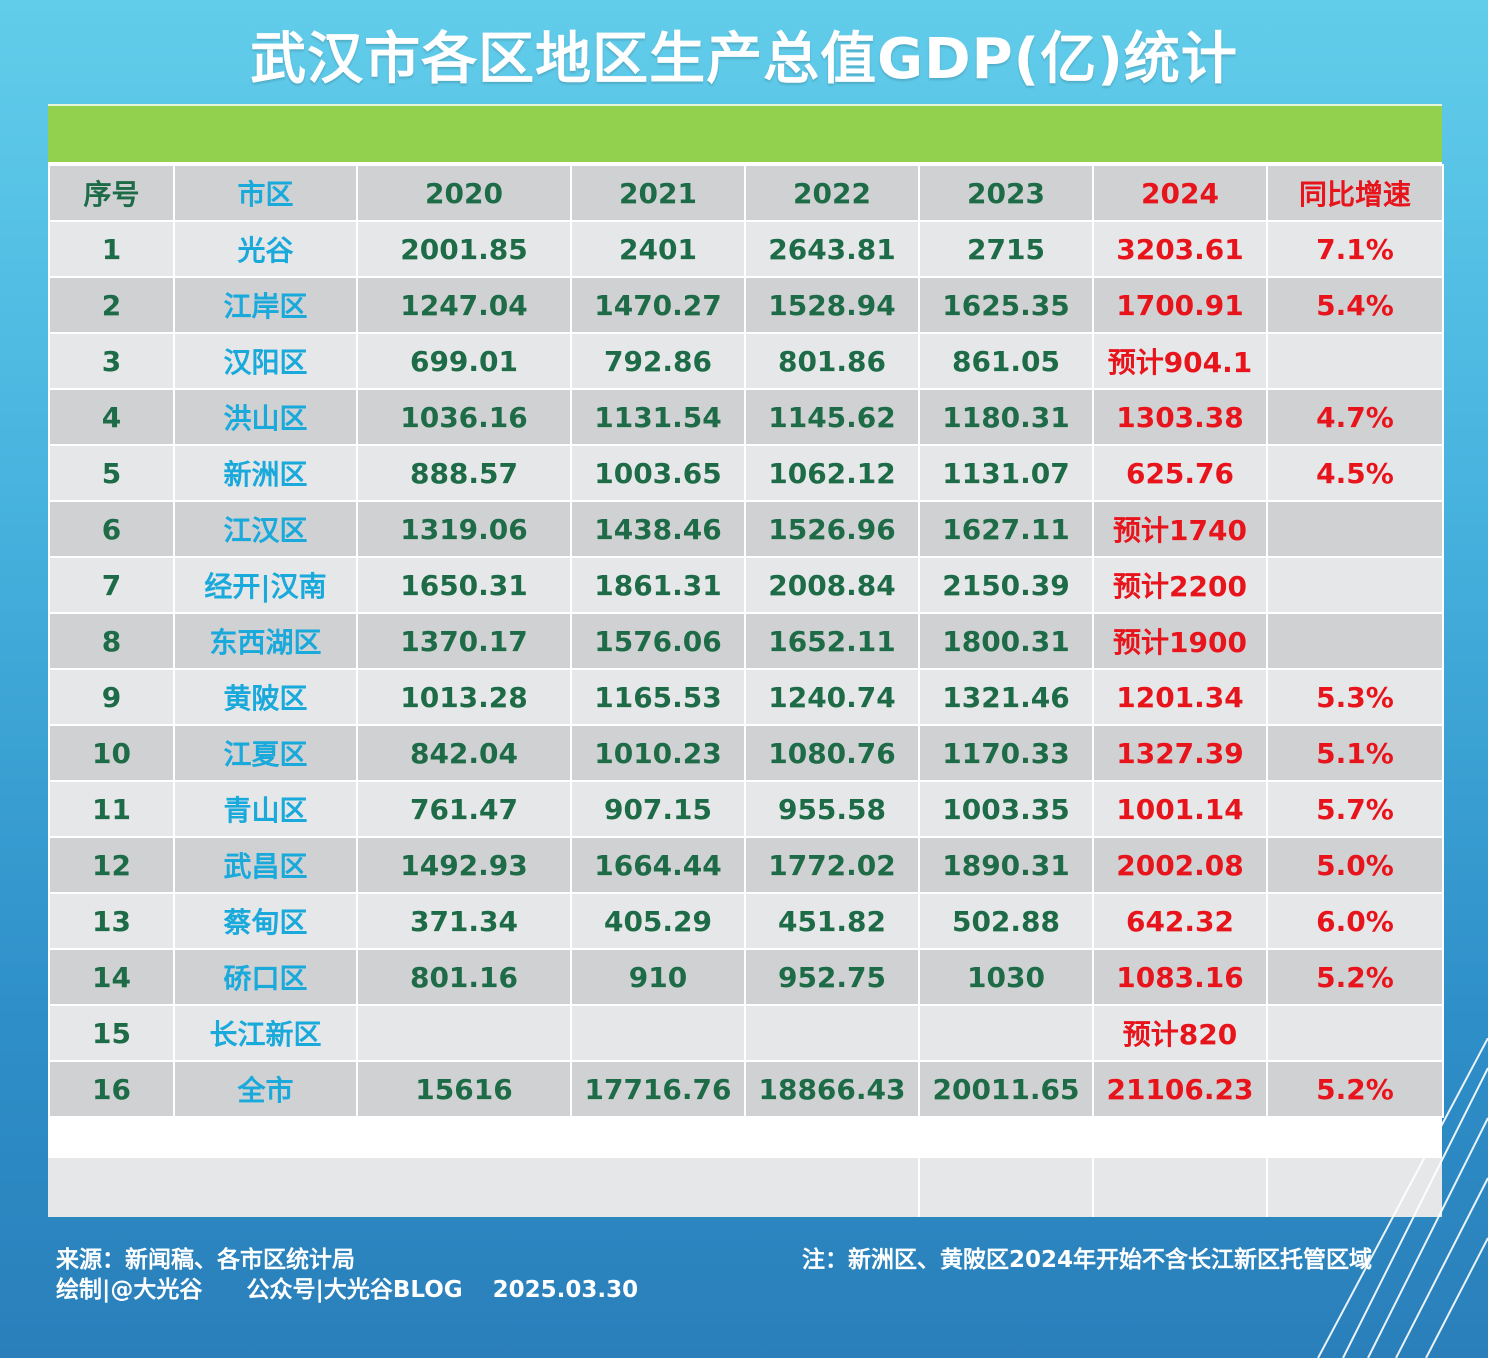 This screenshot has height=1358, width=1488. What do you see at coordinates (745, 133) in the screenshot?
I see `header-band` at bounding box center [745, 133].